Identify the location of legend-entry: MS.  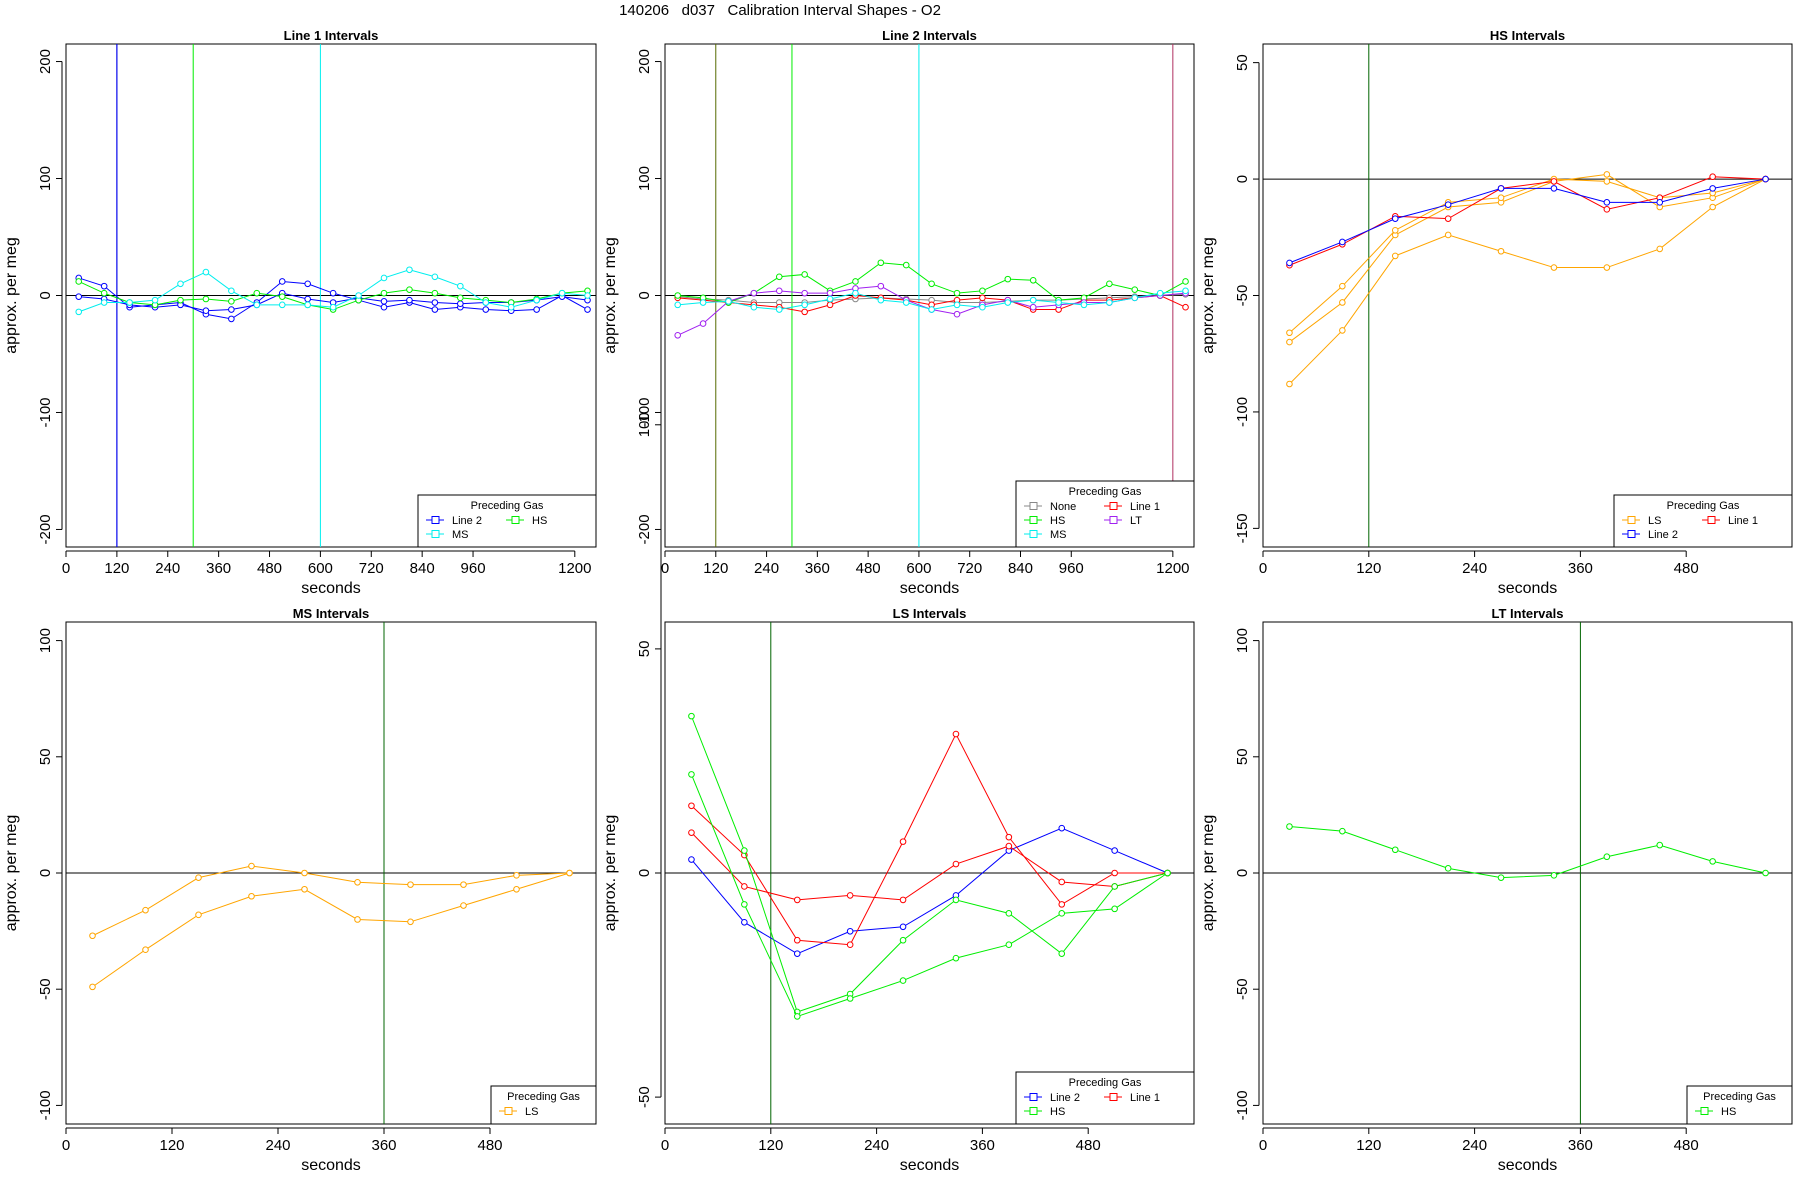
(460, 535).